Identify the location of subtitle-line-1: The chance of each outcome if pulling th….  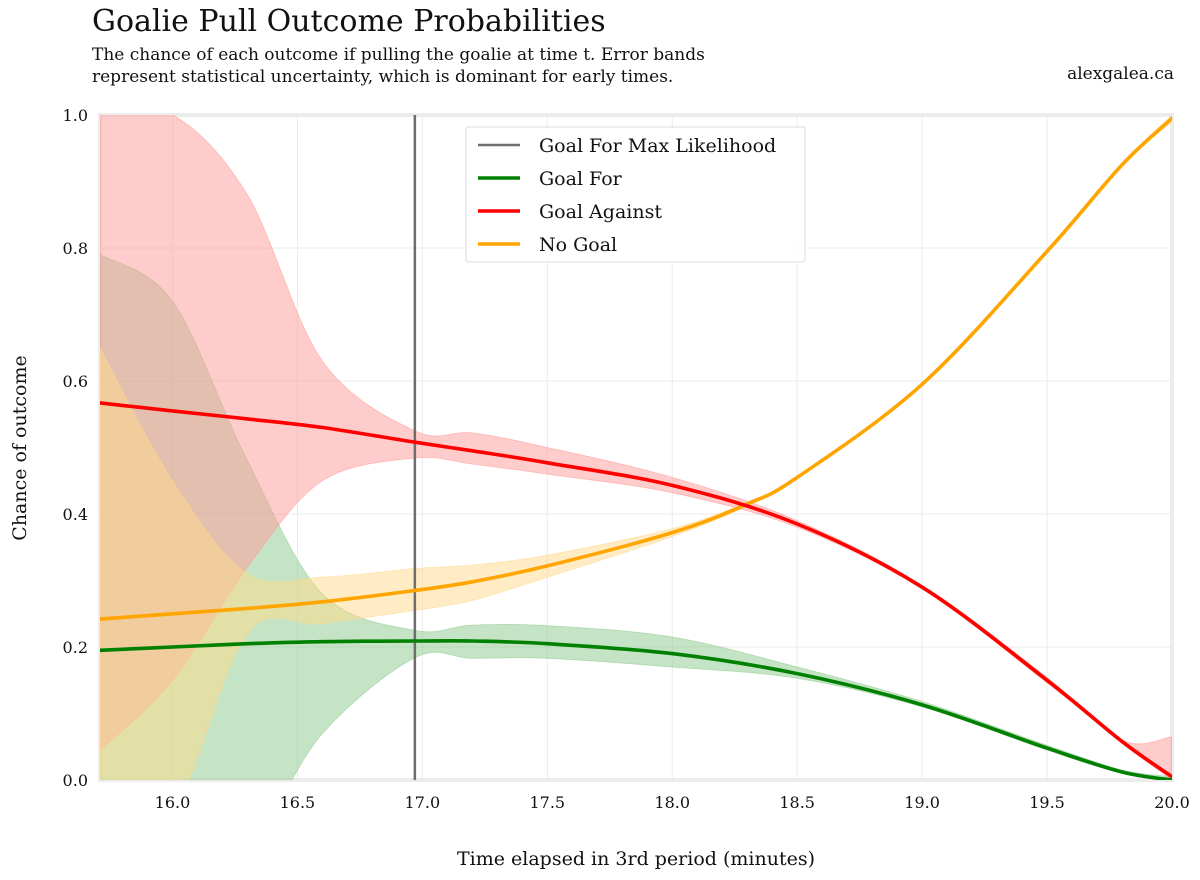
(398, 55).